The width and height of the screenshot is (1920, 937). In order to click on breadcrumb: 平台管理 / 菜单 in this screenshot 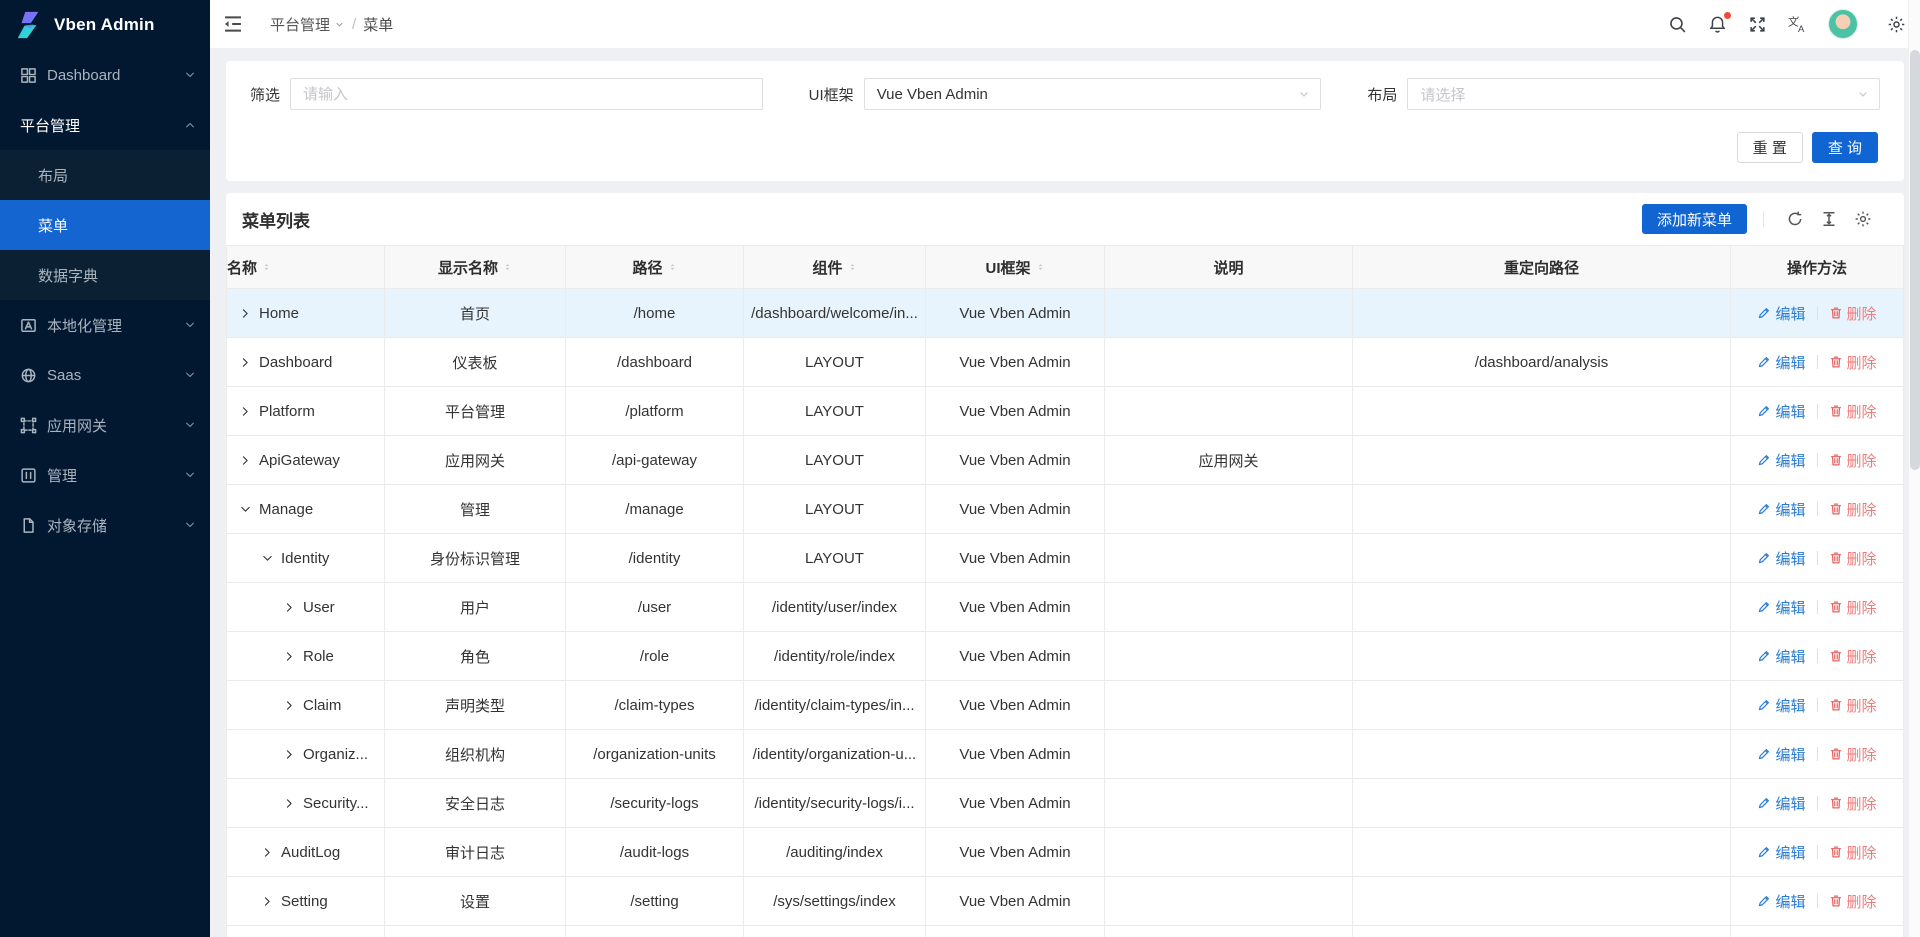, I will do `click(331, 24)`.